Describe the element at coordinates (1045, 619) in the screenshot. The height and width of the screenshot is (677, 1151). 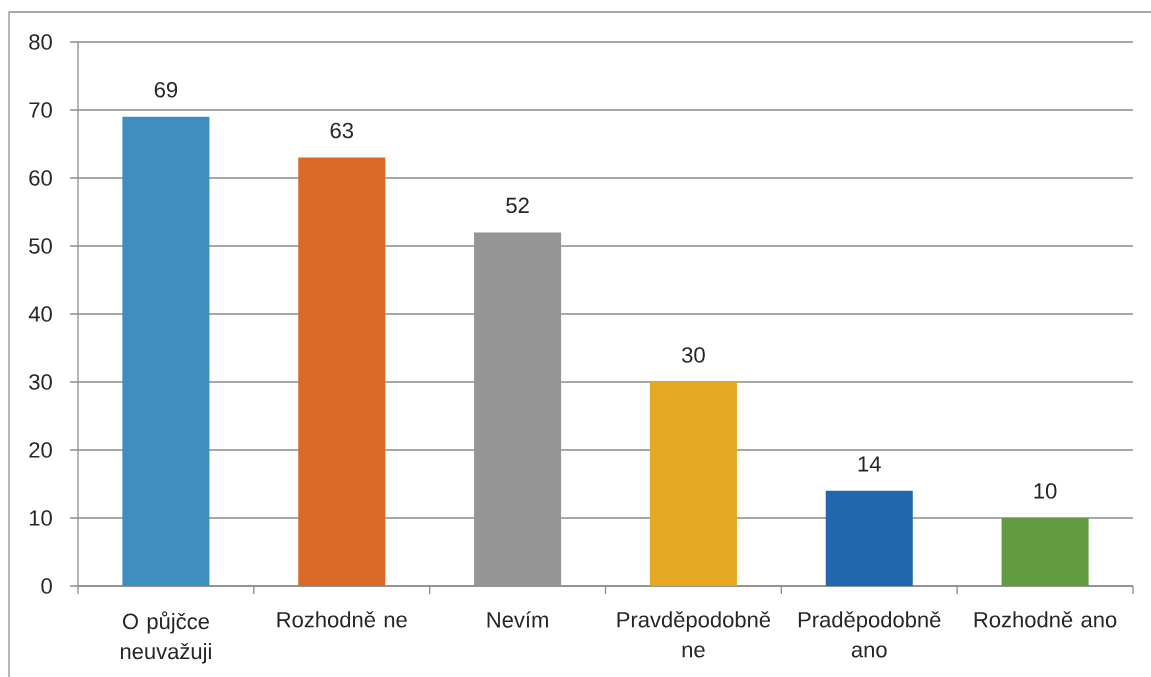
I see `x-tick-label: Rozhodně ano` at that location.